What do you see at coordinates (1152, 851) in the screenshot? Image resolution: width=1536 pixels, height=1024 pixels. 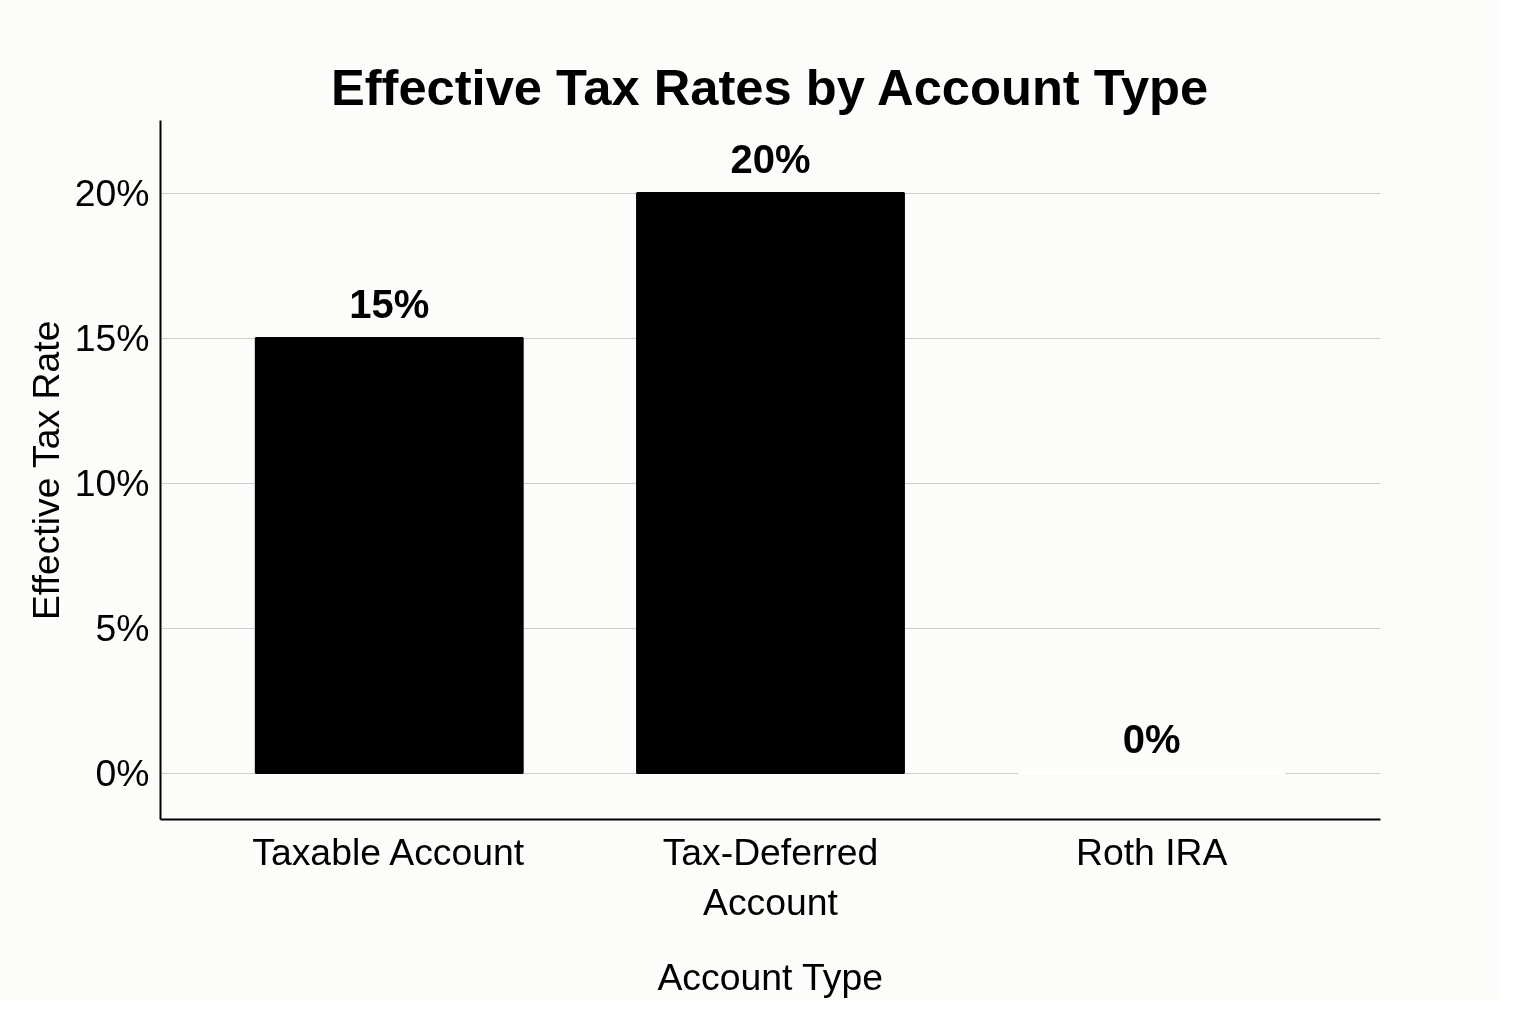 I see `x-tick-label: Roth IRA` at bounding box center [1152, 851].